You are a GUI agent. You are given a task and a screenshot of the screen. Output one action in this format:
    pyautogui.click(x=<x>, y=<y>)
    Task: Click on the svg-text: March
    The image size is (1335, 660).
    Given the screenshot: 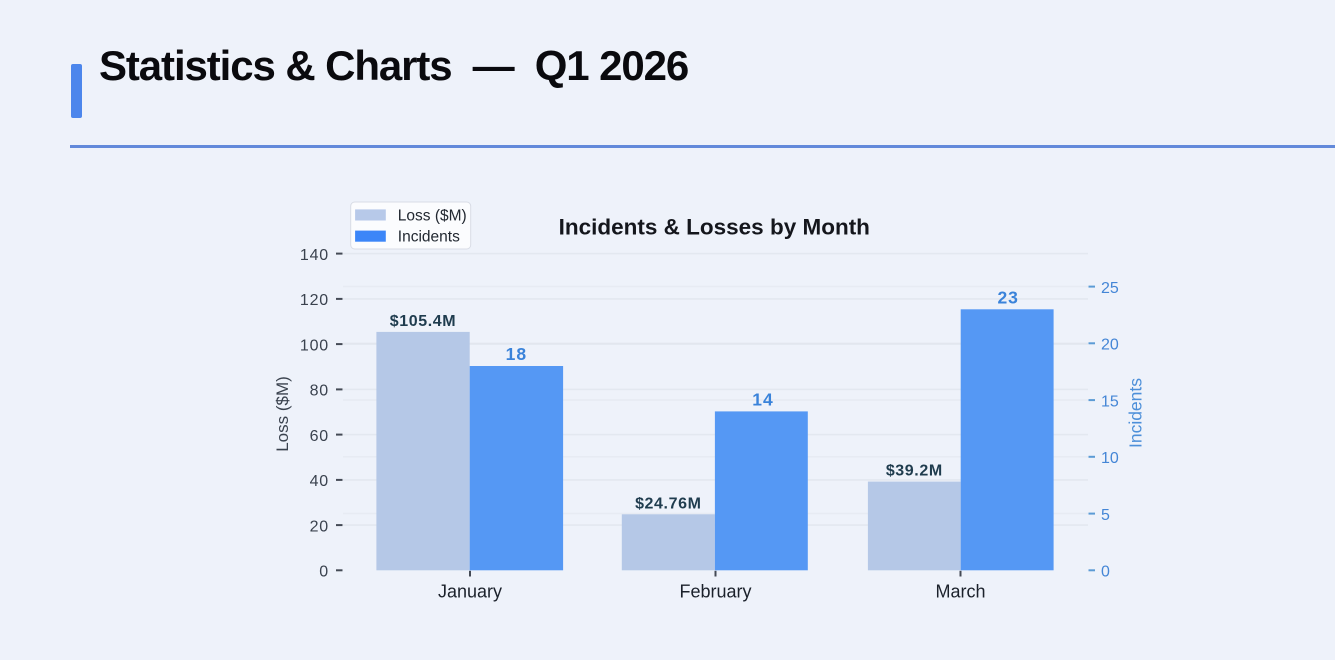 What is the action you would take?
    pyautogui.click(x=960, y=592)
    